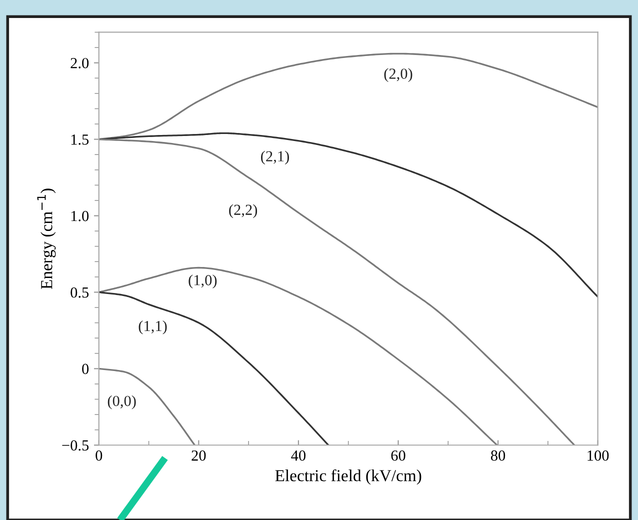 The height and width of the screenshot is (520, 638). I want to click on series-label: (2,2), so click(243, 211).